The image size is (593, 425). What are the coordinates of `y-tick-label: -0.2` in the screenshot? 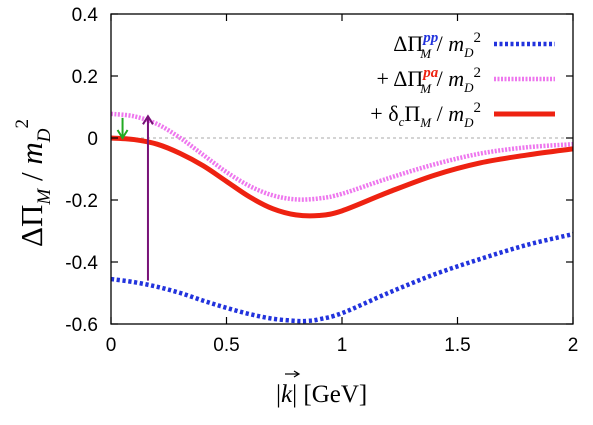 It's located at (81, 201).